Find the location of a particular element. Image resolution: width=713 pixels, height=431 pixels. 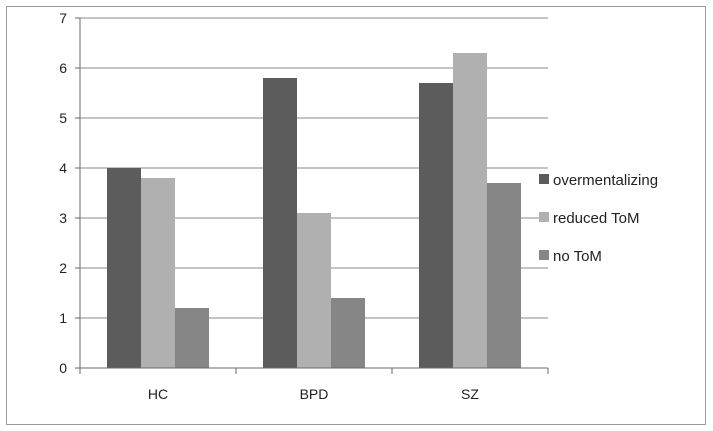

x-tick-label: BPD is located at coordinates (314, 394).